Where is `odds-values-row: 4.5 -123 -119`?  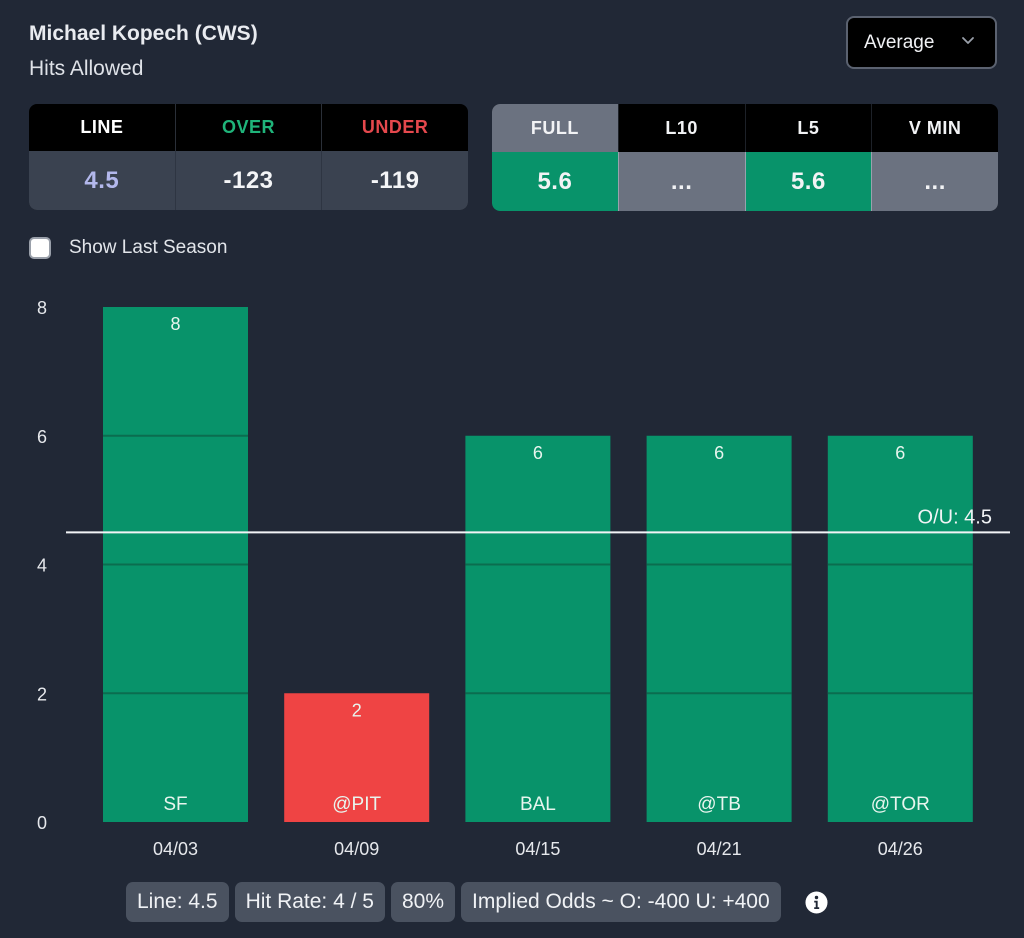 odds-values-row: 4.5 -123 -119 is located at coordinates (248, 180).